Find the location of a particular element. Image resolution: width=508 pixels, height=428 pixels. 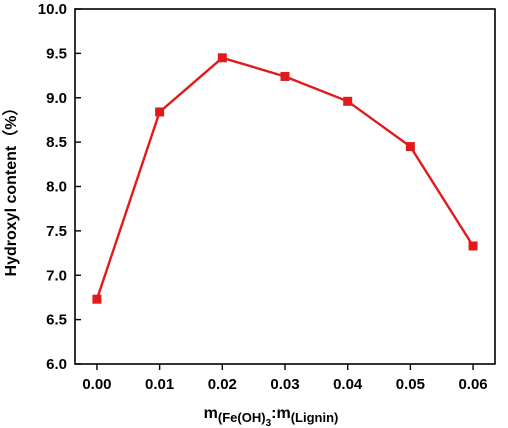

x-tick-label: 0.03 is located at coordinates (284, 384).